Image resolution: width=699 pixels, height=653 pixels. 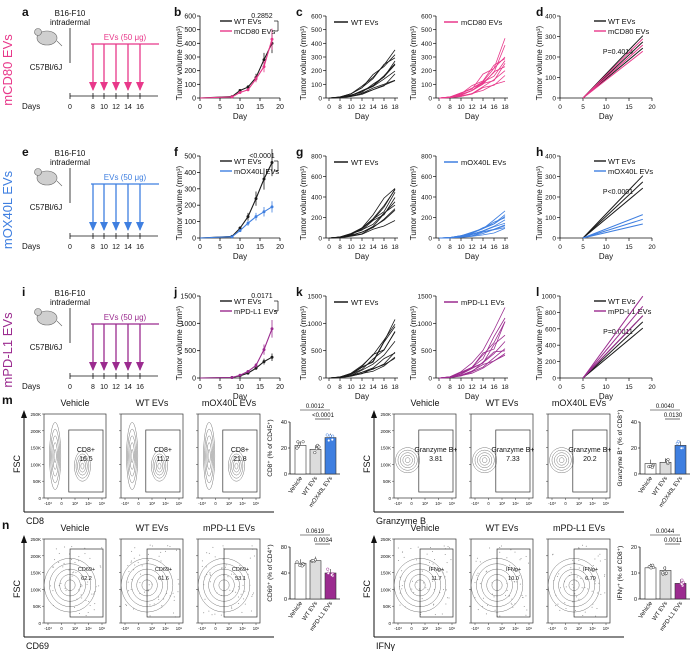 What do you see at coordinates (630, 311) in the screenshot?
I see `row-pdl1-regression-legend-label: mPD-L1 EVs` at bounding box center [630, 311].